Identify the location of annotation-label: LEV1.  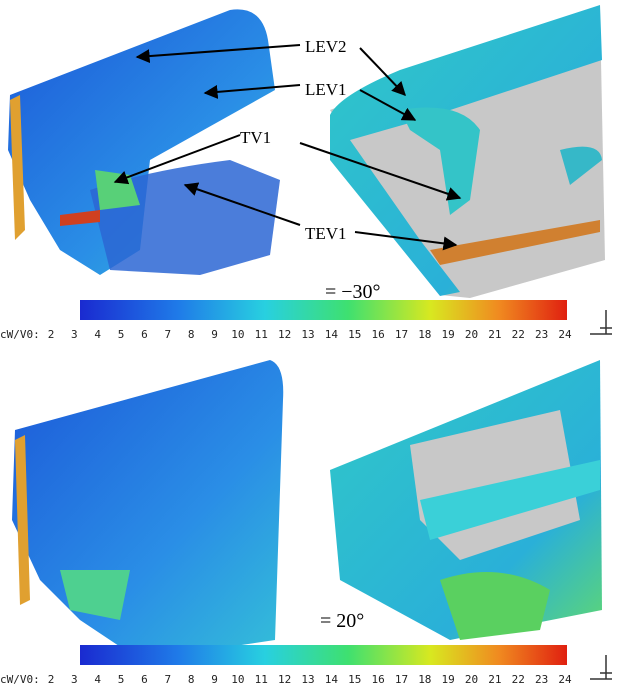
(326, 89).